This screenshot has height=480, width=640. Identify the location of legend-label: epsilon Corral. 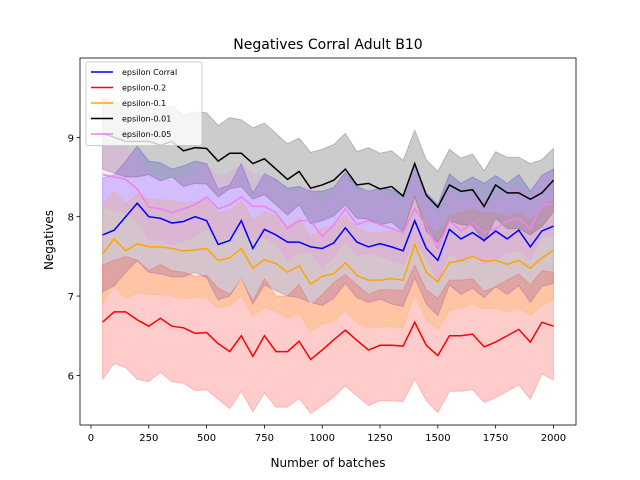
(149, 72).